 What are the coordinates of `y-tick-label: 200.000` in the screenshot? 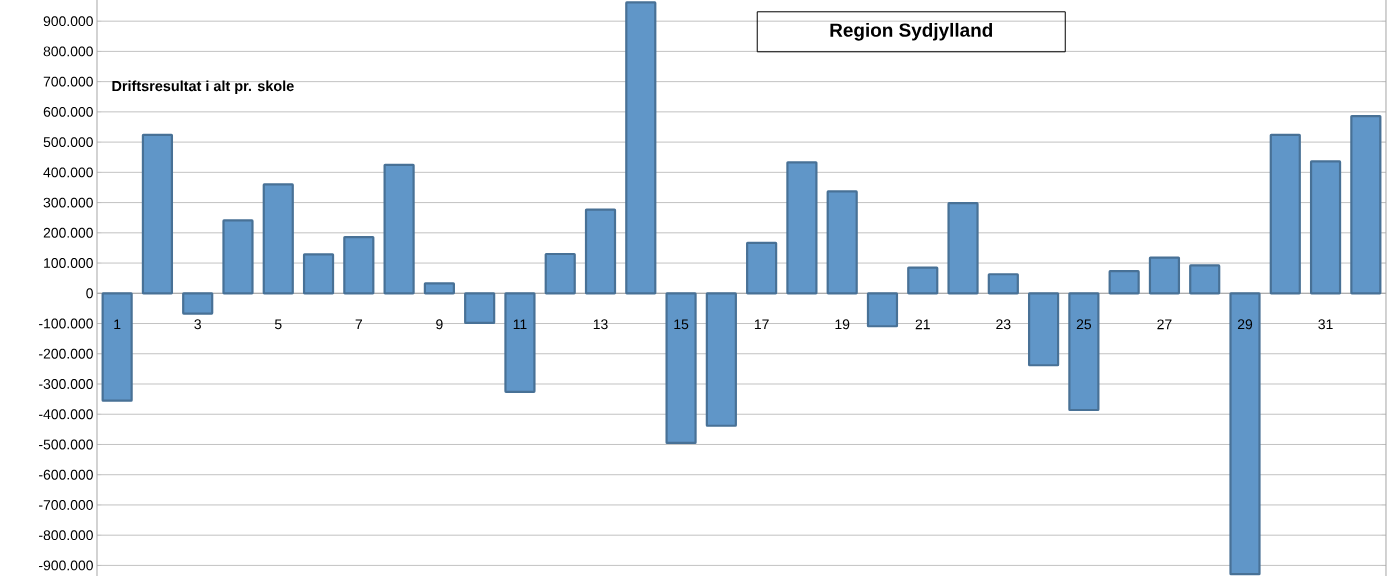 It's located at (68, 232).